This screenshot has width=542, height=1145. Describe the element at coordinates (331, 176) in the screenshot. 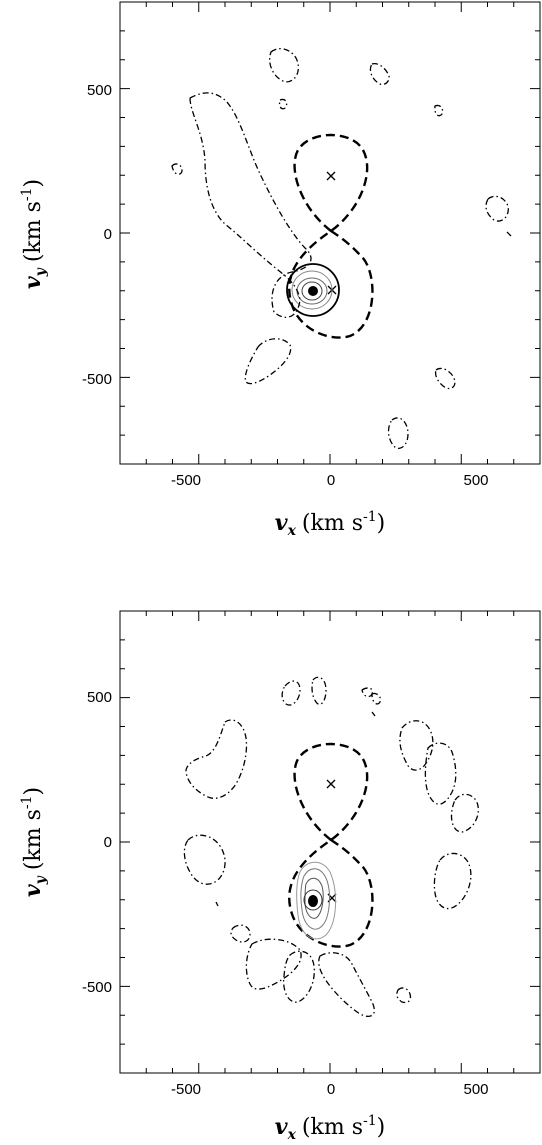

I see `top-center-marker-upper` at that location.